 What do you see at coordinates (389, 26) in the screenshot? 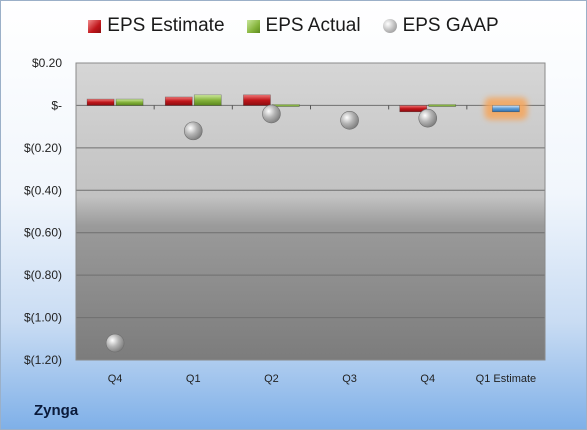
I see `eps-gaap-swatch` at bounding box center [389, 26].